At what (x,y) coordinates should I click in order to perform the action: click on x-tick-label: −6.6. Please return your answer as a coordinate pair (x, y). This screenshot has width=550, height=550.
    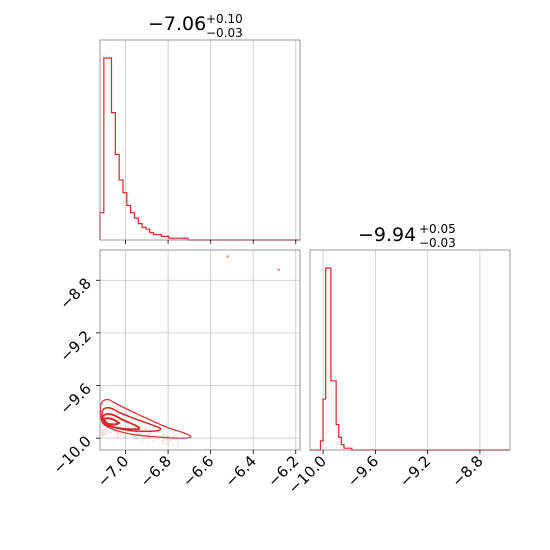
    Looking at the image, I should click on (198, 471).